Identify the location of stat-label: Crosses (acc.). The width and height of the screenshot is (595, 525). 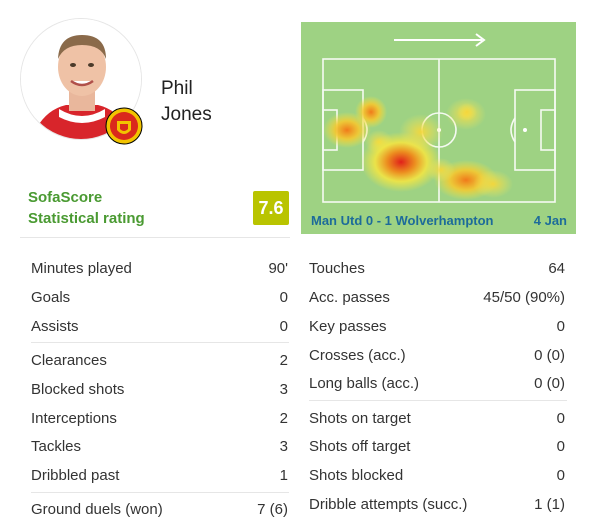
(357, 355).